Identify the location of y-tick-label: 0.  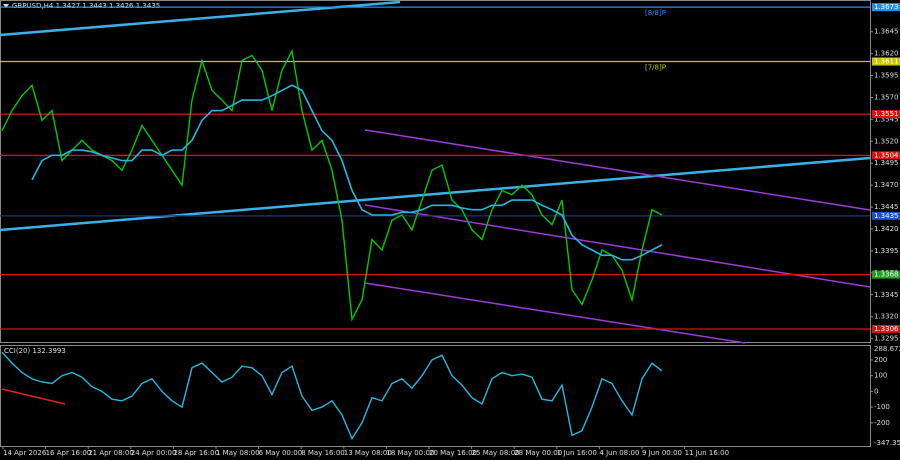
(876, 391).